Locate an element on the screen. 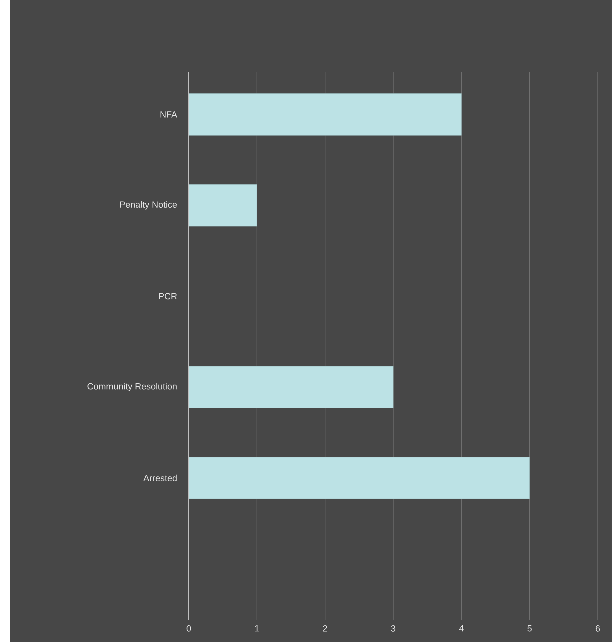  y-tick-label: NFA is located at coordinates (169, 115).